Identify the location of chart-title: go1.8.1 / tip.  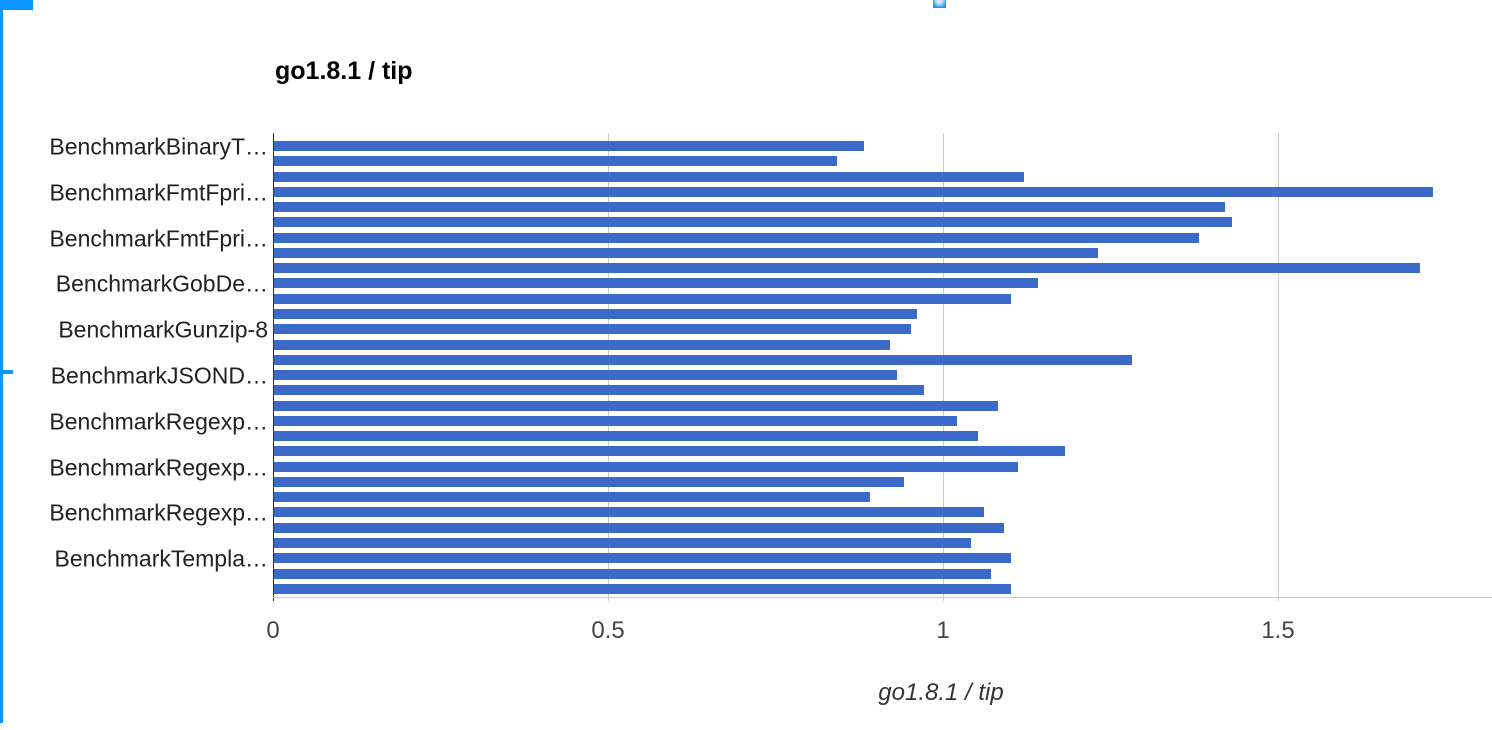
(344, 71).